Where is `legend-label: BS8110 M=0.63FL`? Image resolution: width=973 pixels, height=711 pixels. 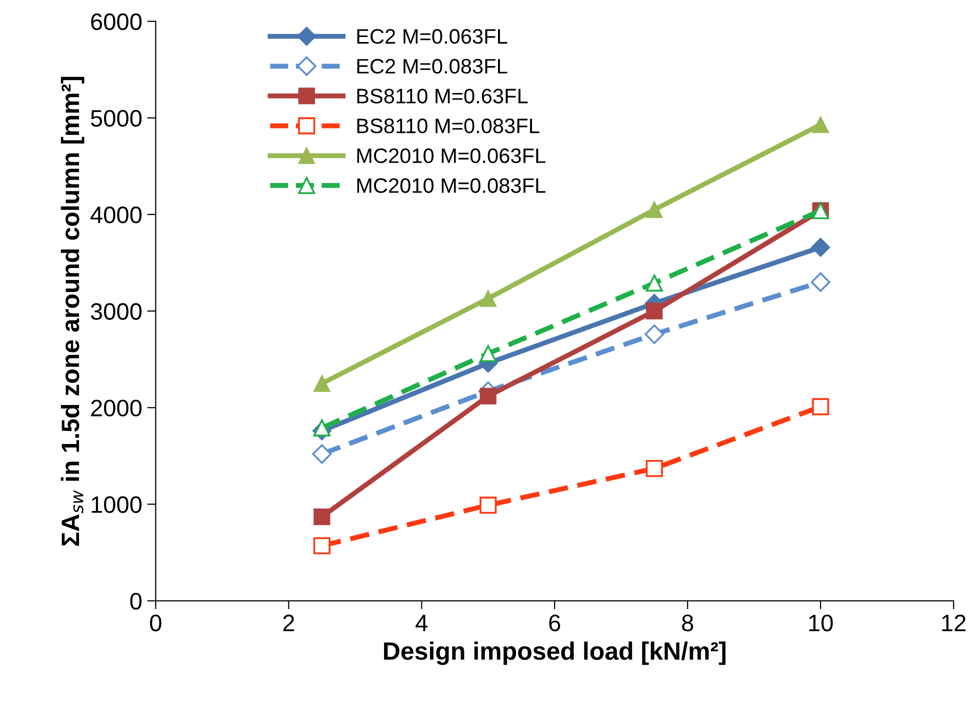 legend-label: BS8110 M=0.63FL is located at coordinates (442, 96).